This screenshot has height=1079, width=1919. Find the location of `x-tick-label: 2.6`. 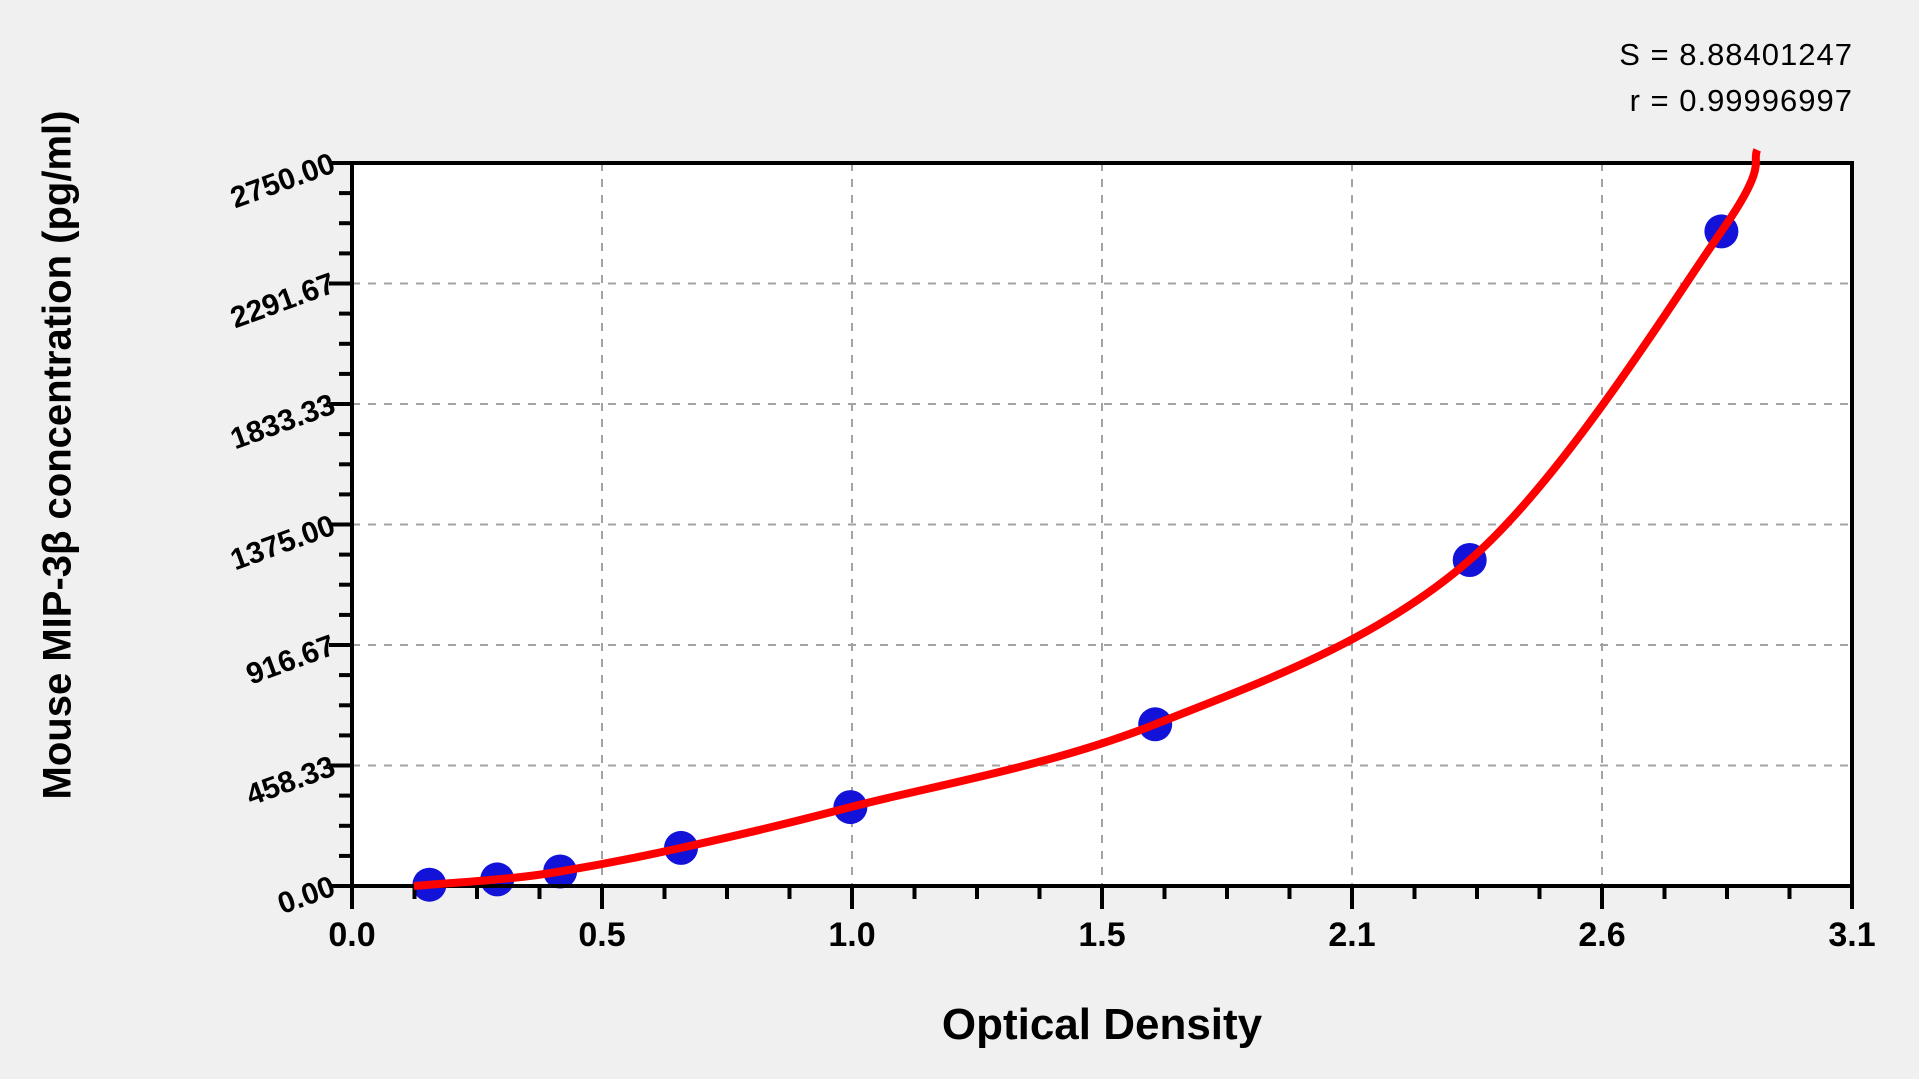

x-tick-label: 2.6 is located at coordinates (1602, 935).